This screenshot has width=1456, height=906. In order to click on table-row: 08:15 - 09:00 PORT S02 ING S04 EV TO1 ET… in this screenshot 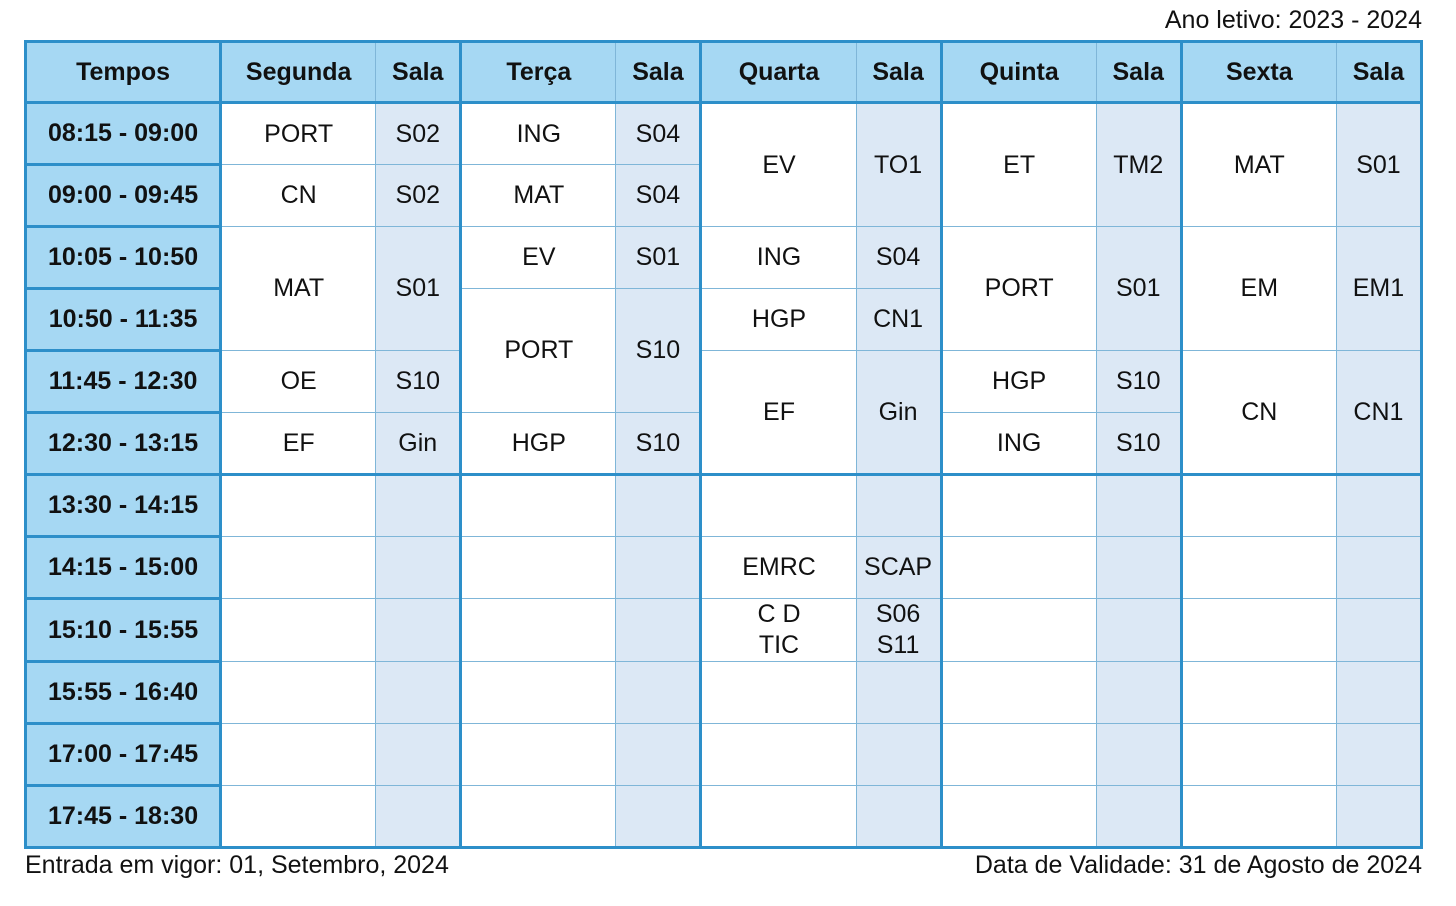, I will do `click(723, 164)`.